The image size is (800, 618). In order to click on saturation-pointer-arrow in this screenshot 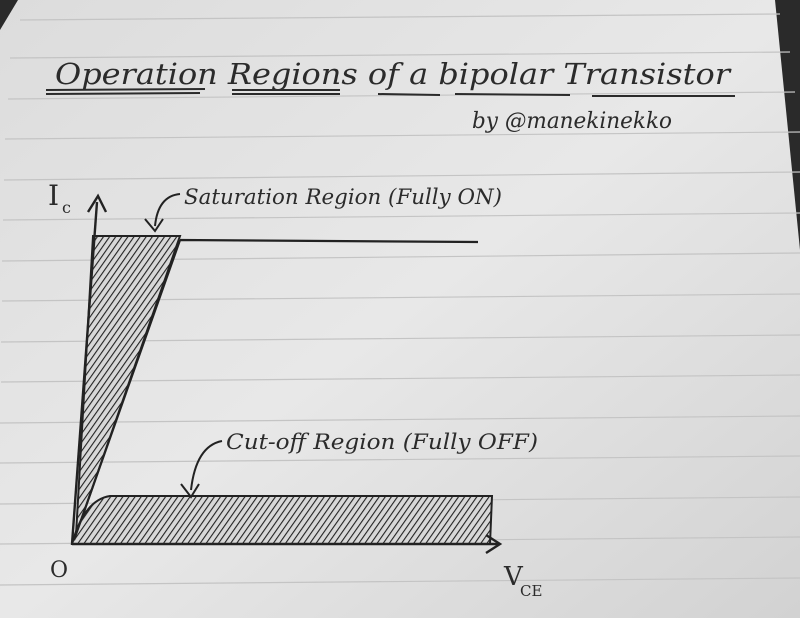, I will do `click(162, 213)`.